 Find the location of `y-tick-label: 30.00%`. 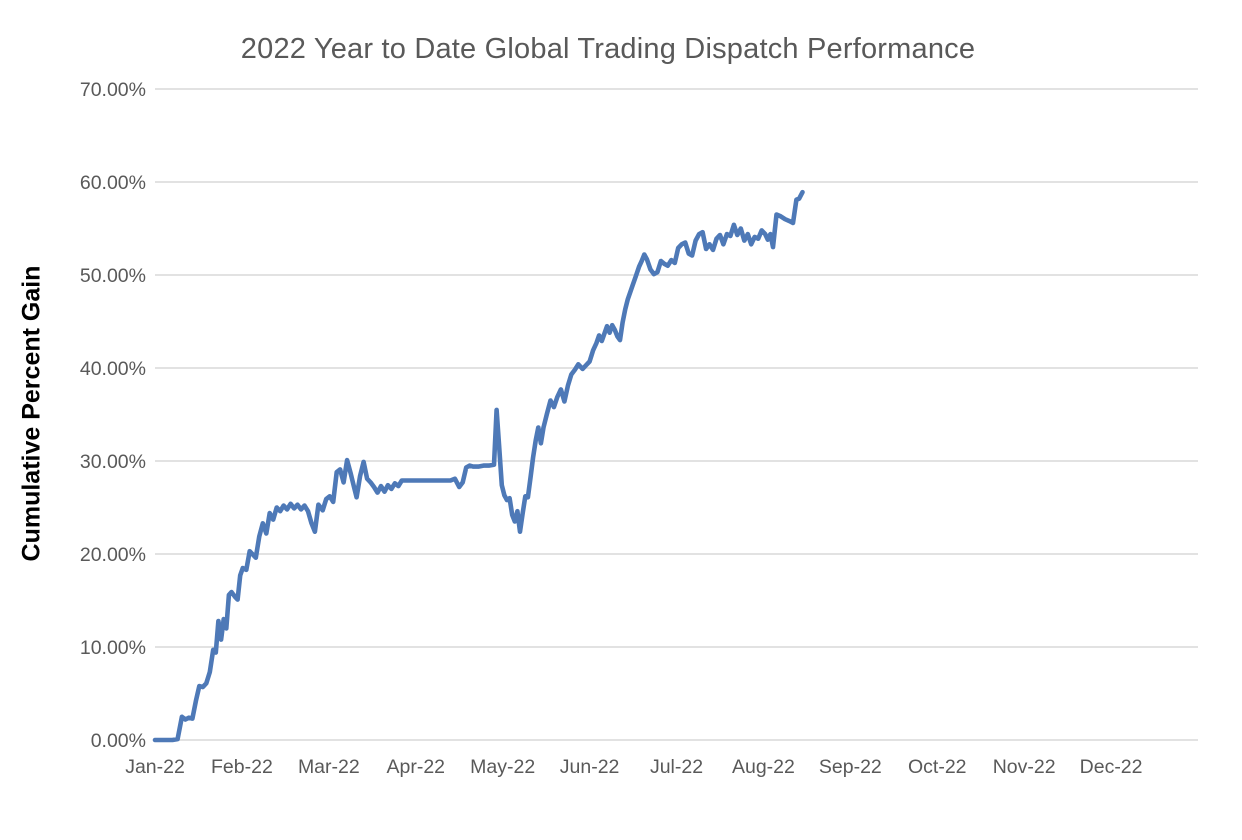

y-tick-label: 30.00% is located at coordinates (113, 462).